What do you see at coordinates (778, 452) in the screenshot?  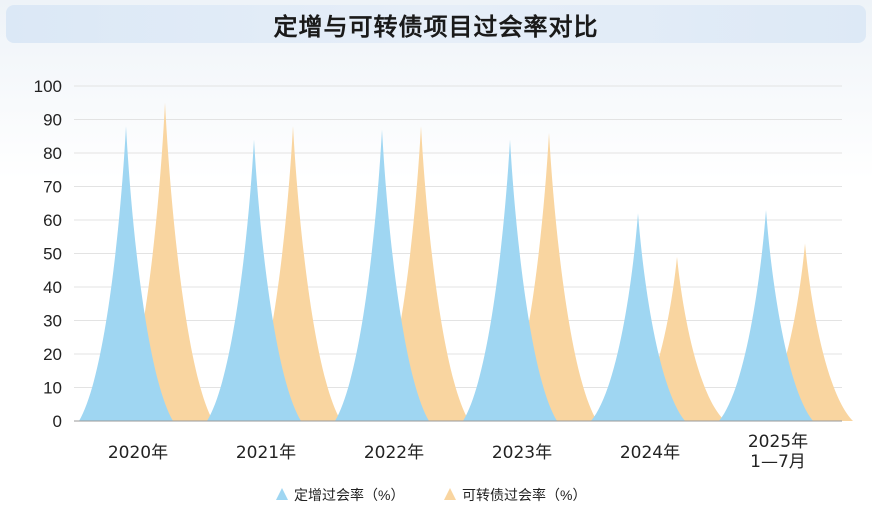 I see `x-category-label: 2025年 1—7月` at bounding box center [778, 452].